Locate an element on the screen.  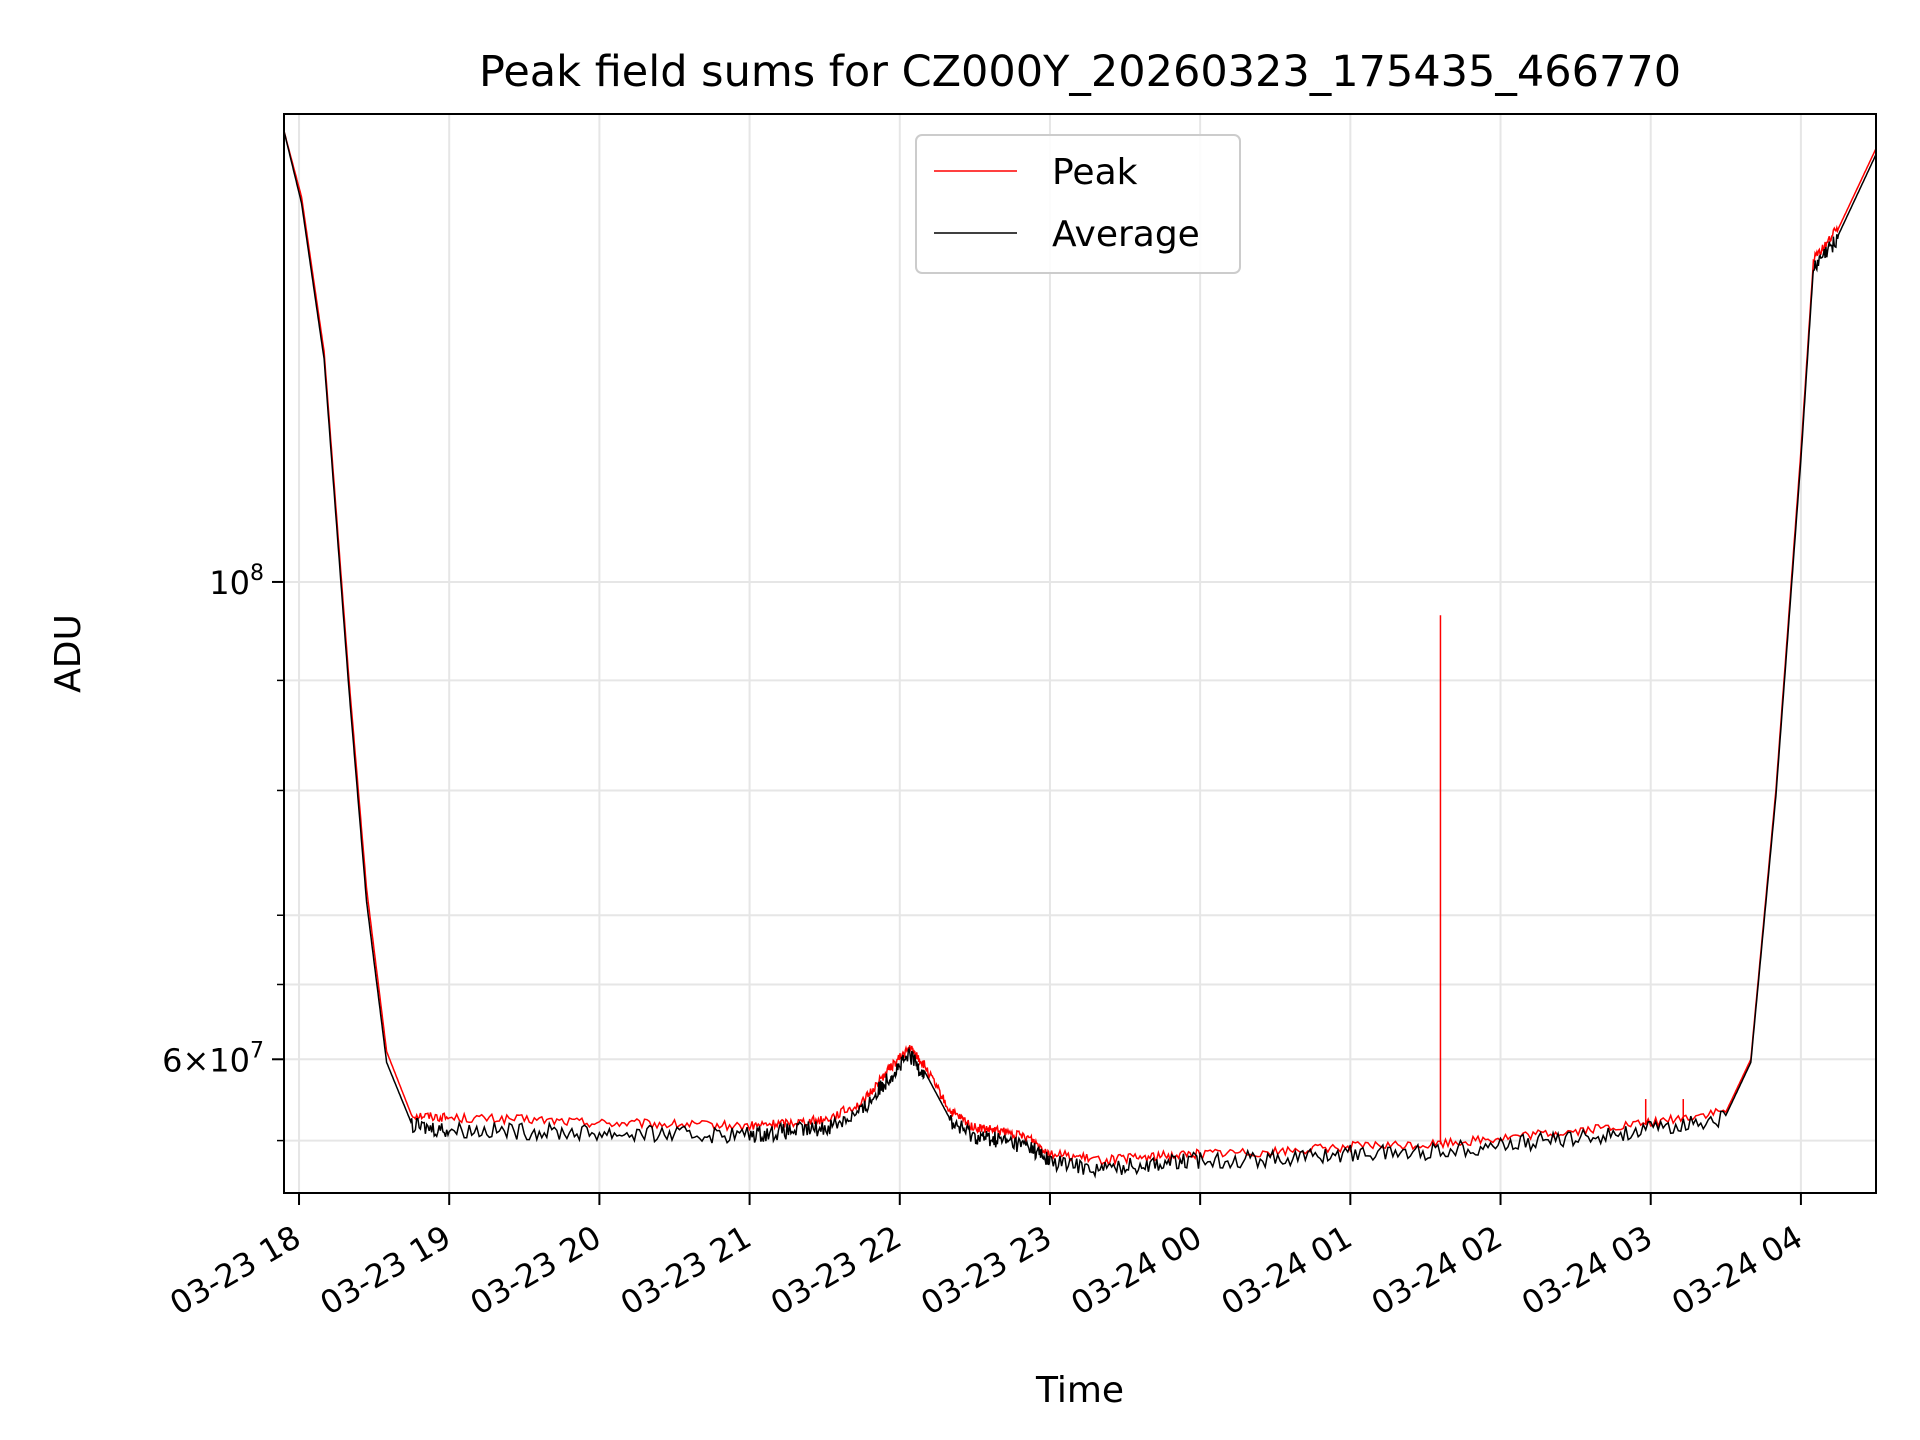
x-tick-label: 03-24 01 is located at coordinates (1287, 1270).